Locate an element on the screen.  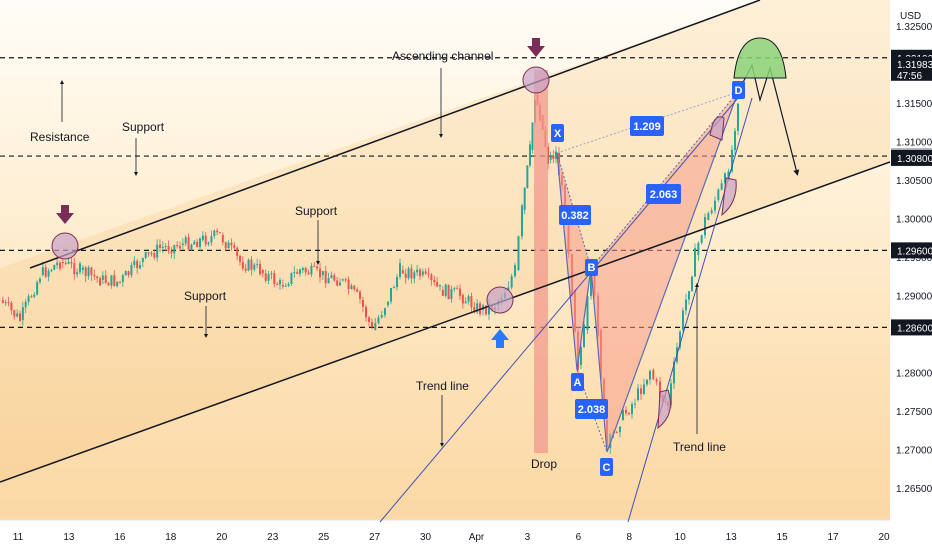
point-tag-b: B is located at coordinates (591, 267).